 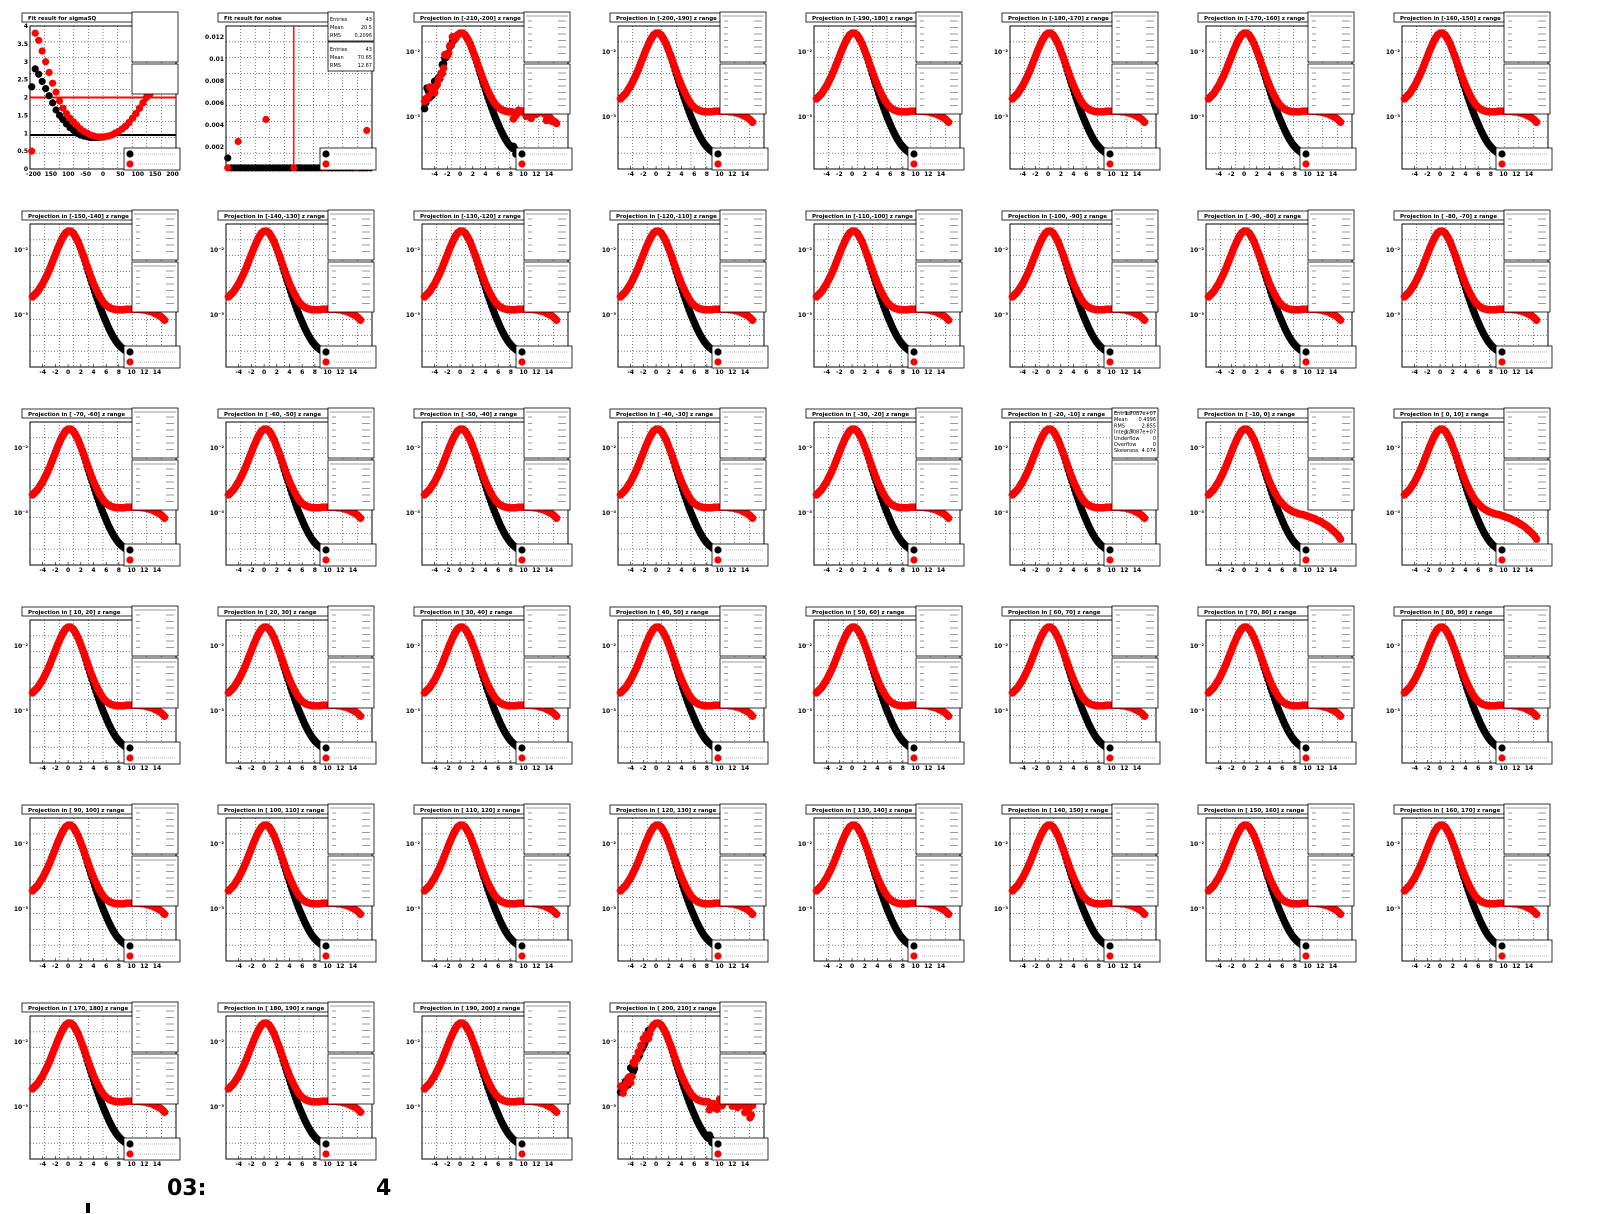 I want to click on chart-title: Projection in [-200,-190] z range, so click(x=666, y=19).